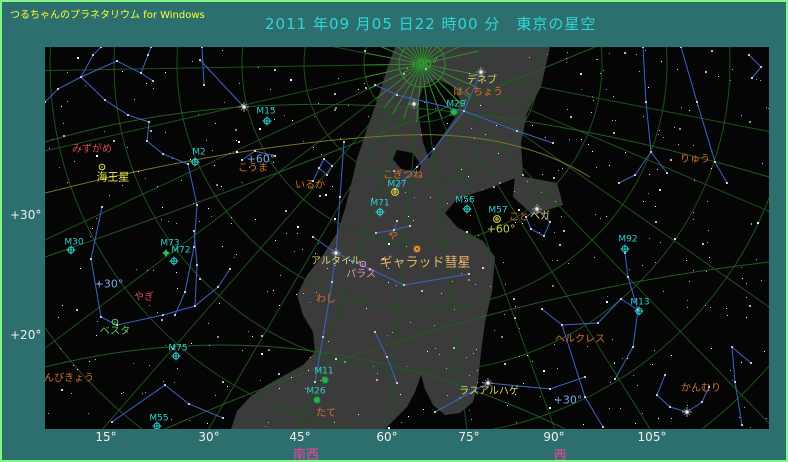  What do you see at coordinates (407, 161) in the screenshot?
I see `milky-way-rift` at bounding box center [407, 161].